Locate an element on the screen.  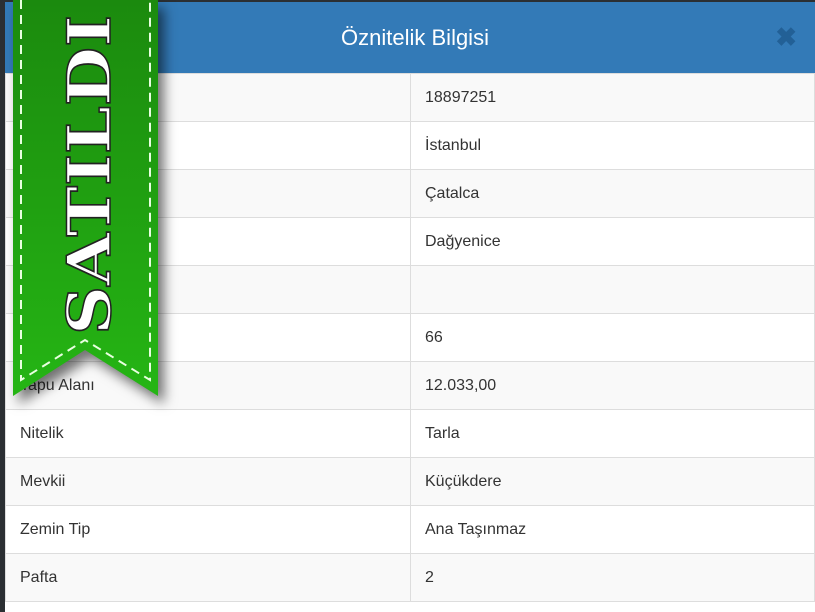
attribute-label: Zemin Tip is located at coordinates (208, 529).